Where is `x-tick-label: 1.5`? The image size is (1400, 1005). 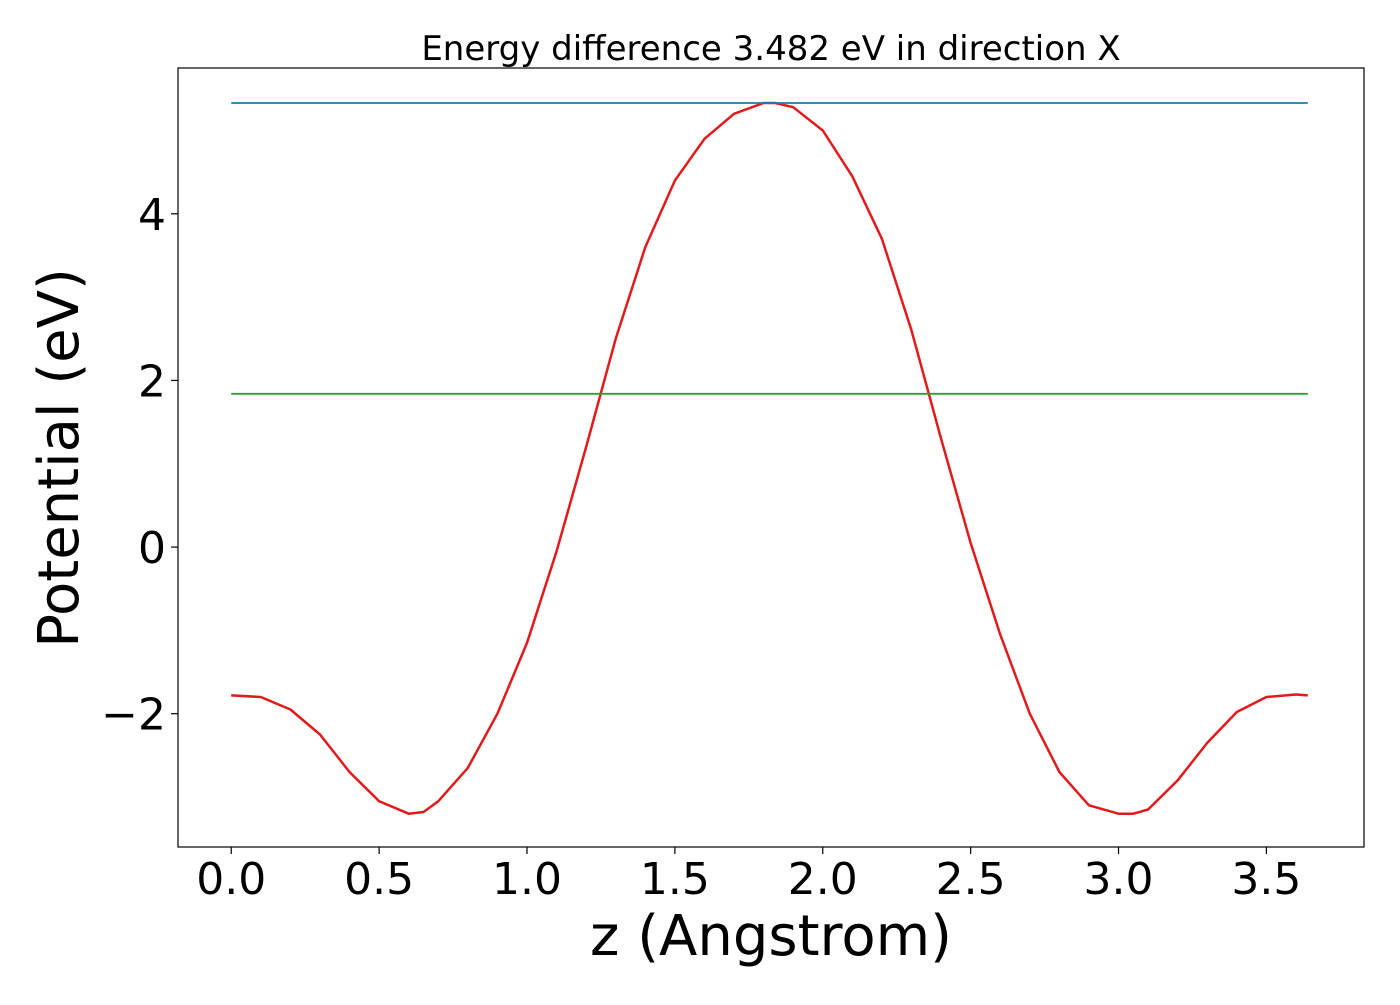 x-tick-label: 1.5 is located at coordinates (675, 879).